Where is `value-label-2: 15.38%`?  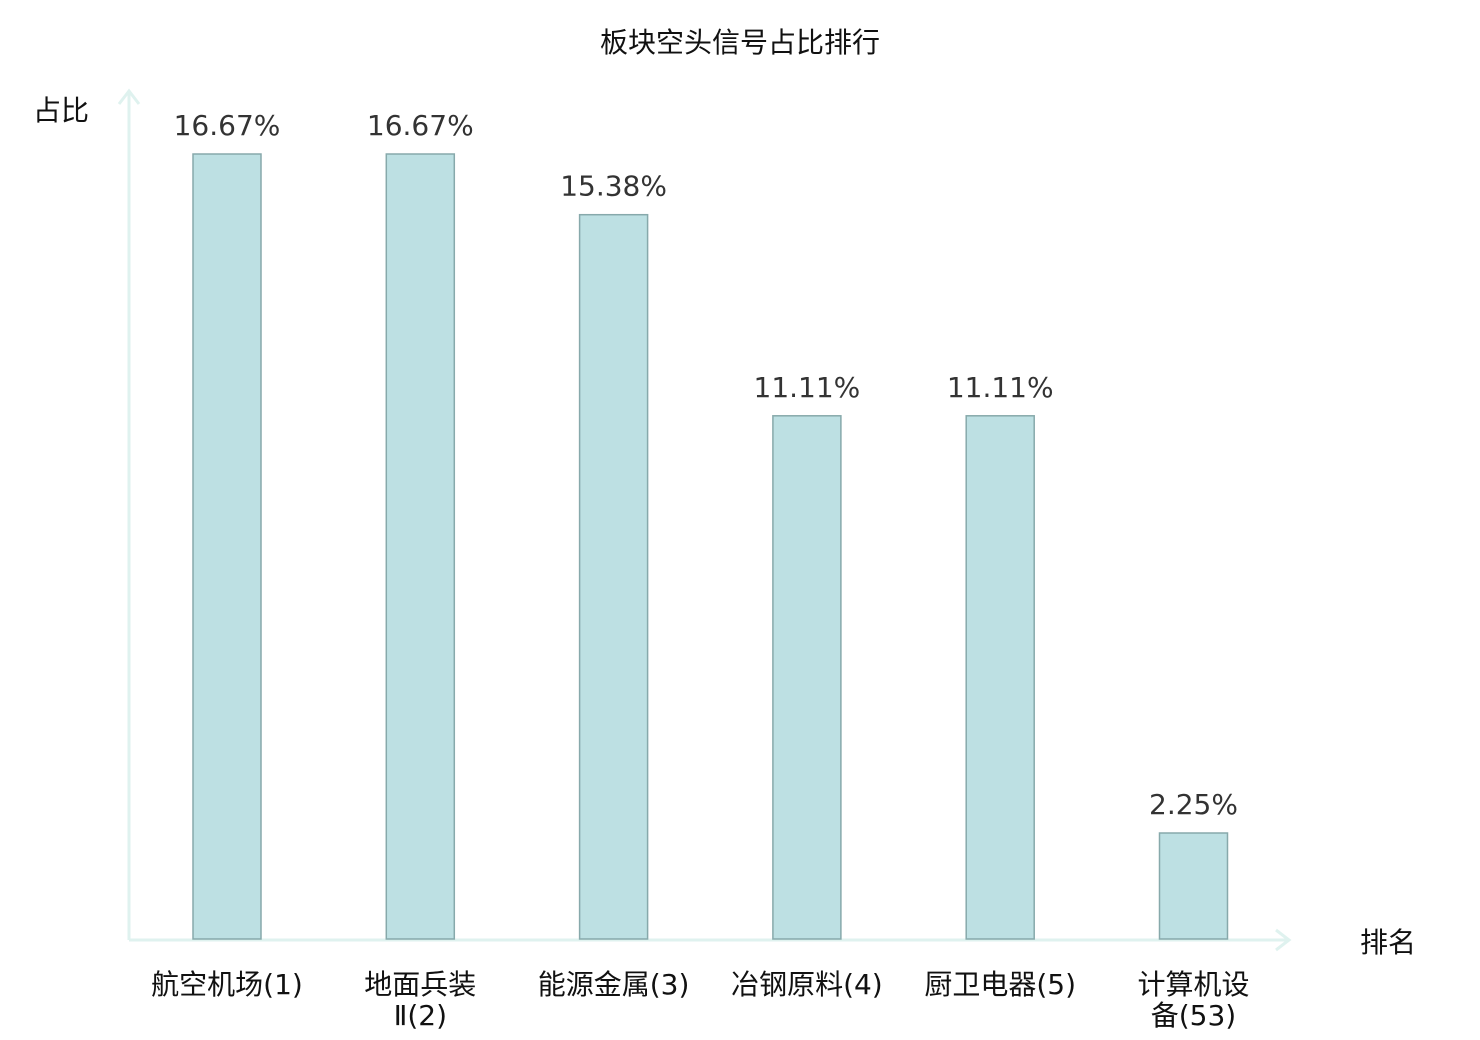 value-label-2: 15.38% is located at coordinates (613, 186).